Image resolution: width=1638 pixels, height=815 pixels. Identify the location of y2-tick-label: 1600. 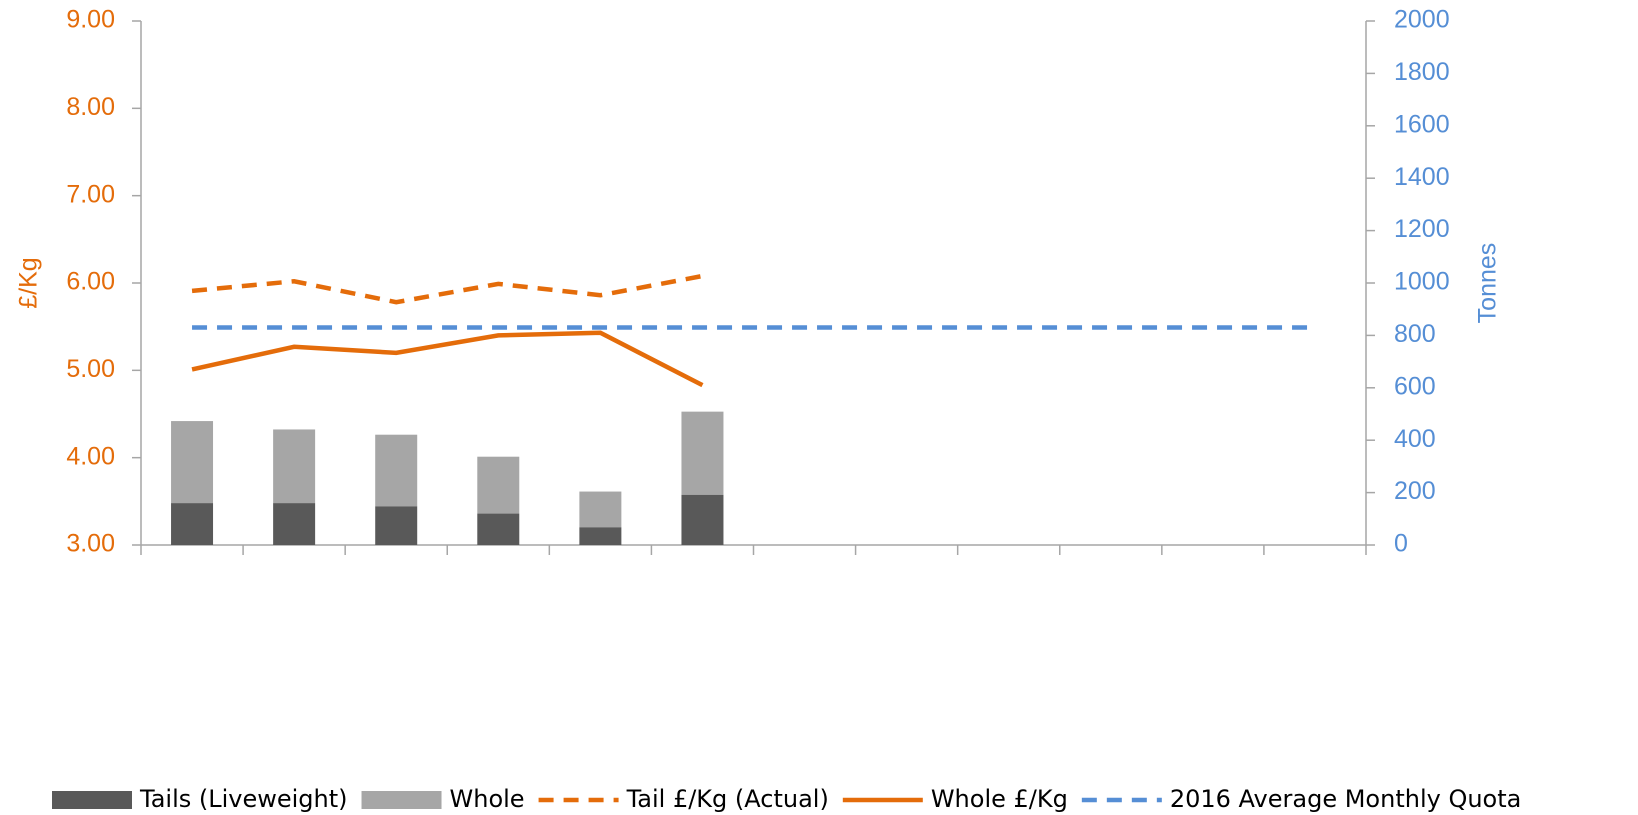
(1422, 124).